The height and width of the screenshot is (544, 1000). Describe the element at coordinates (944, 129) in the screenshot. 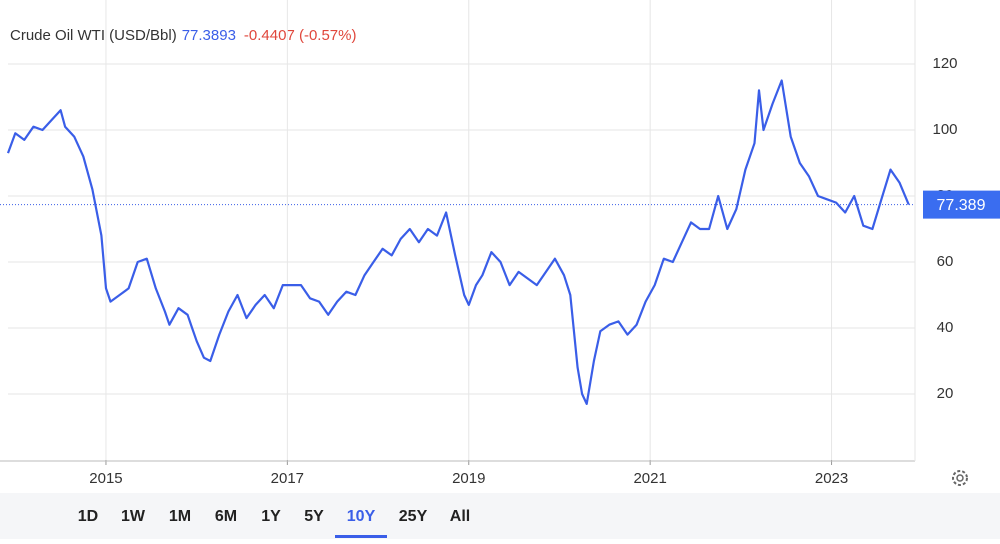

I see `y-tick-label: 100` at that location.